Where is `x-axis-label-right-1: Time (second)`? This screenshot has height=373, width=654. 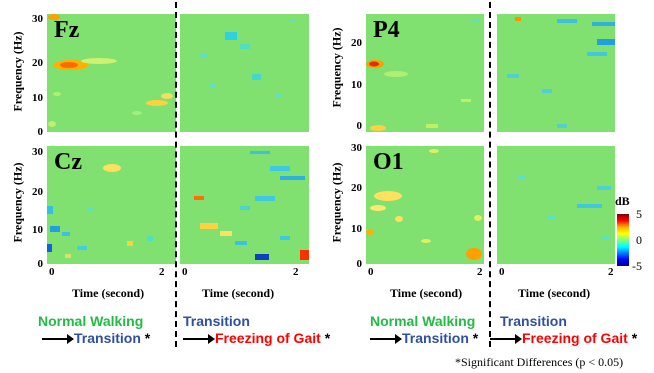
x-axis-label-right-1: Time (second) is located at coordinates (426, 293).